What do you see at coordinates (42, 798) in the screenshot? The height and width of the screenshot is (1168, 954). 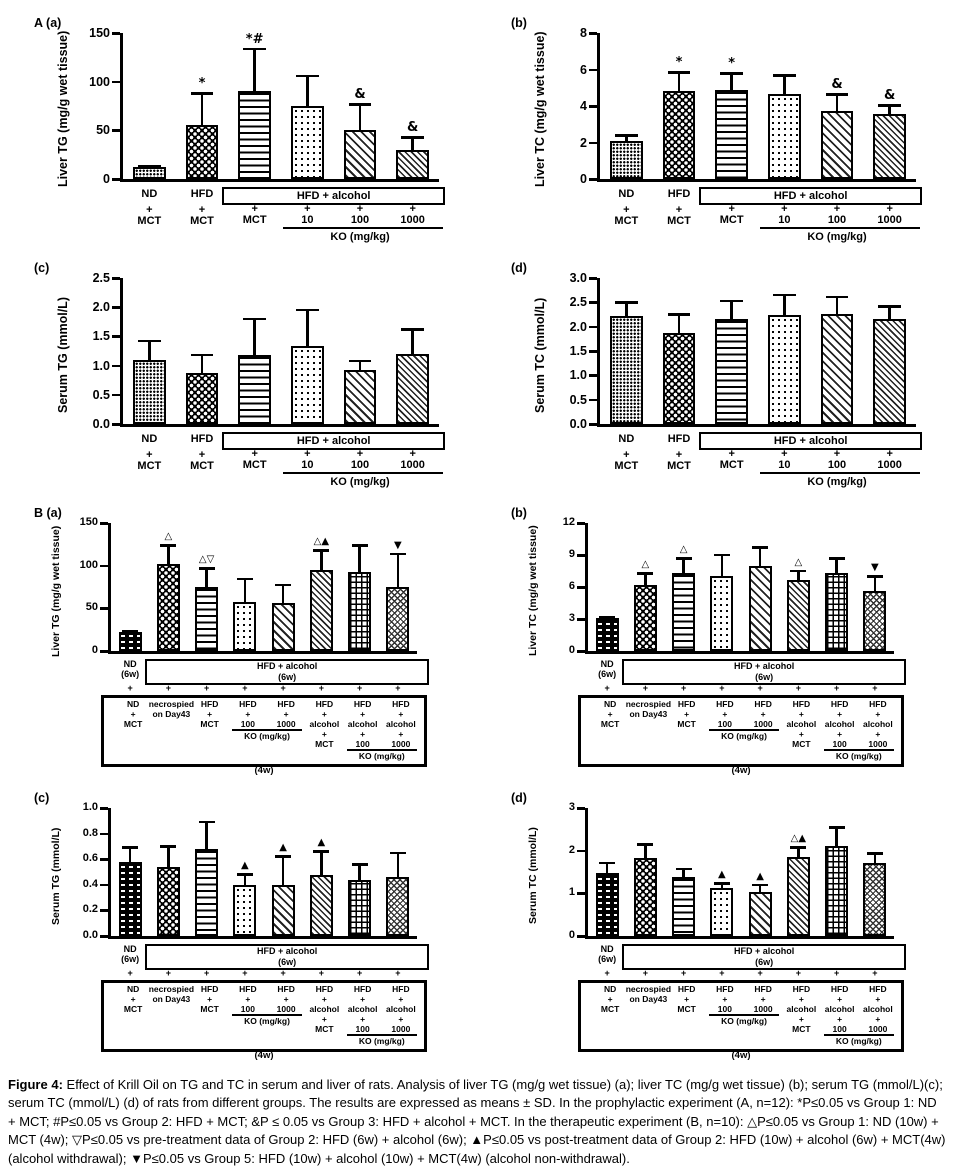 I see `panel-label-B-c: (c)` at bounding box center [42, 798].